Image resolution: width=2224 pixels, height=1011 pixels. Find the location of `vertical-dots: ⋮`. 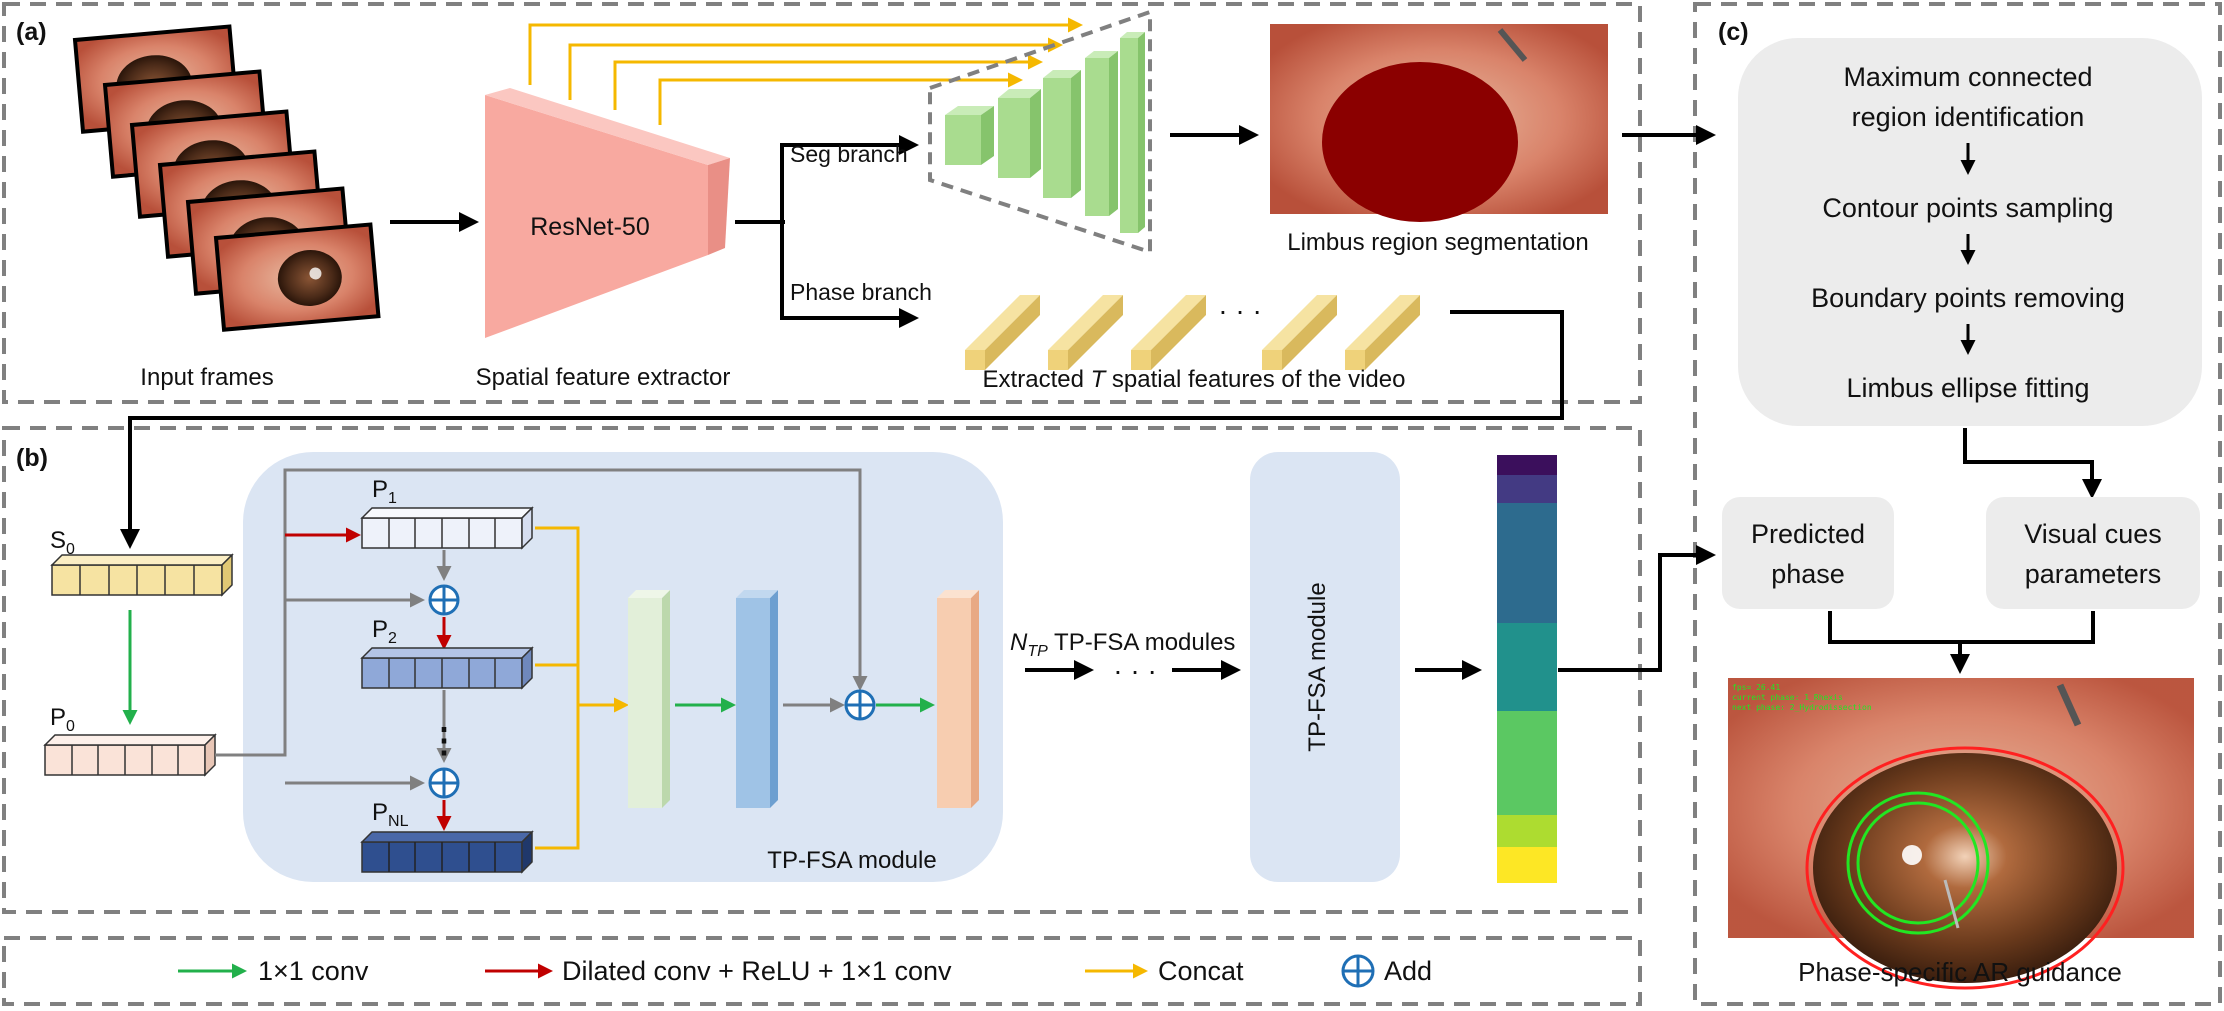

vertical-dots: ⋮ is located at coordinates (444, 741).